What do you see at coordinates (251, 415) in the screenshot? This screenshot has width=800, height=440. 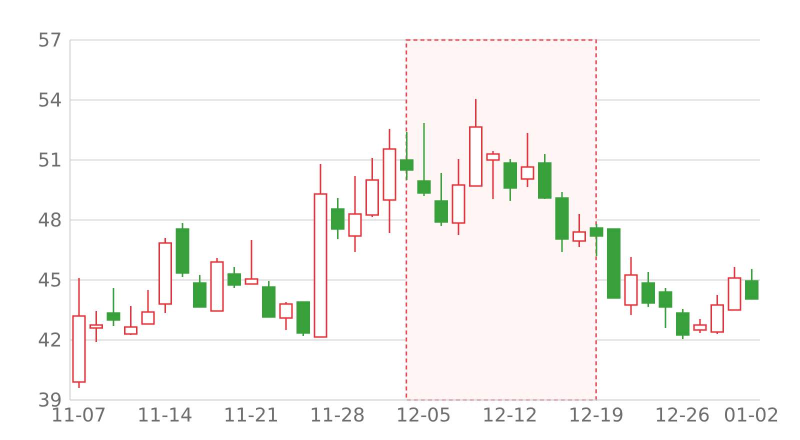 I see `x-tick-label: 11-21` at bounding box center [251, 415].